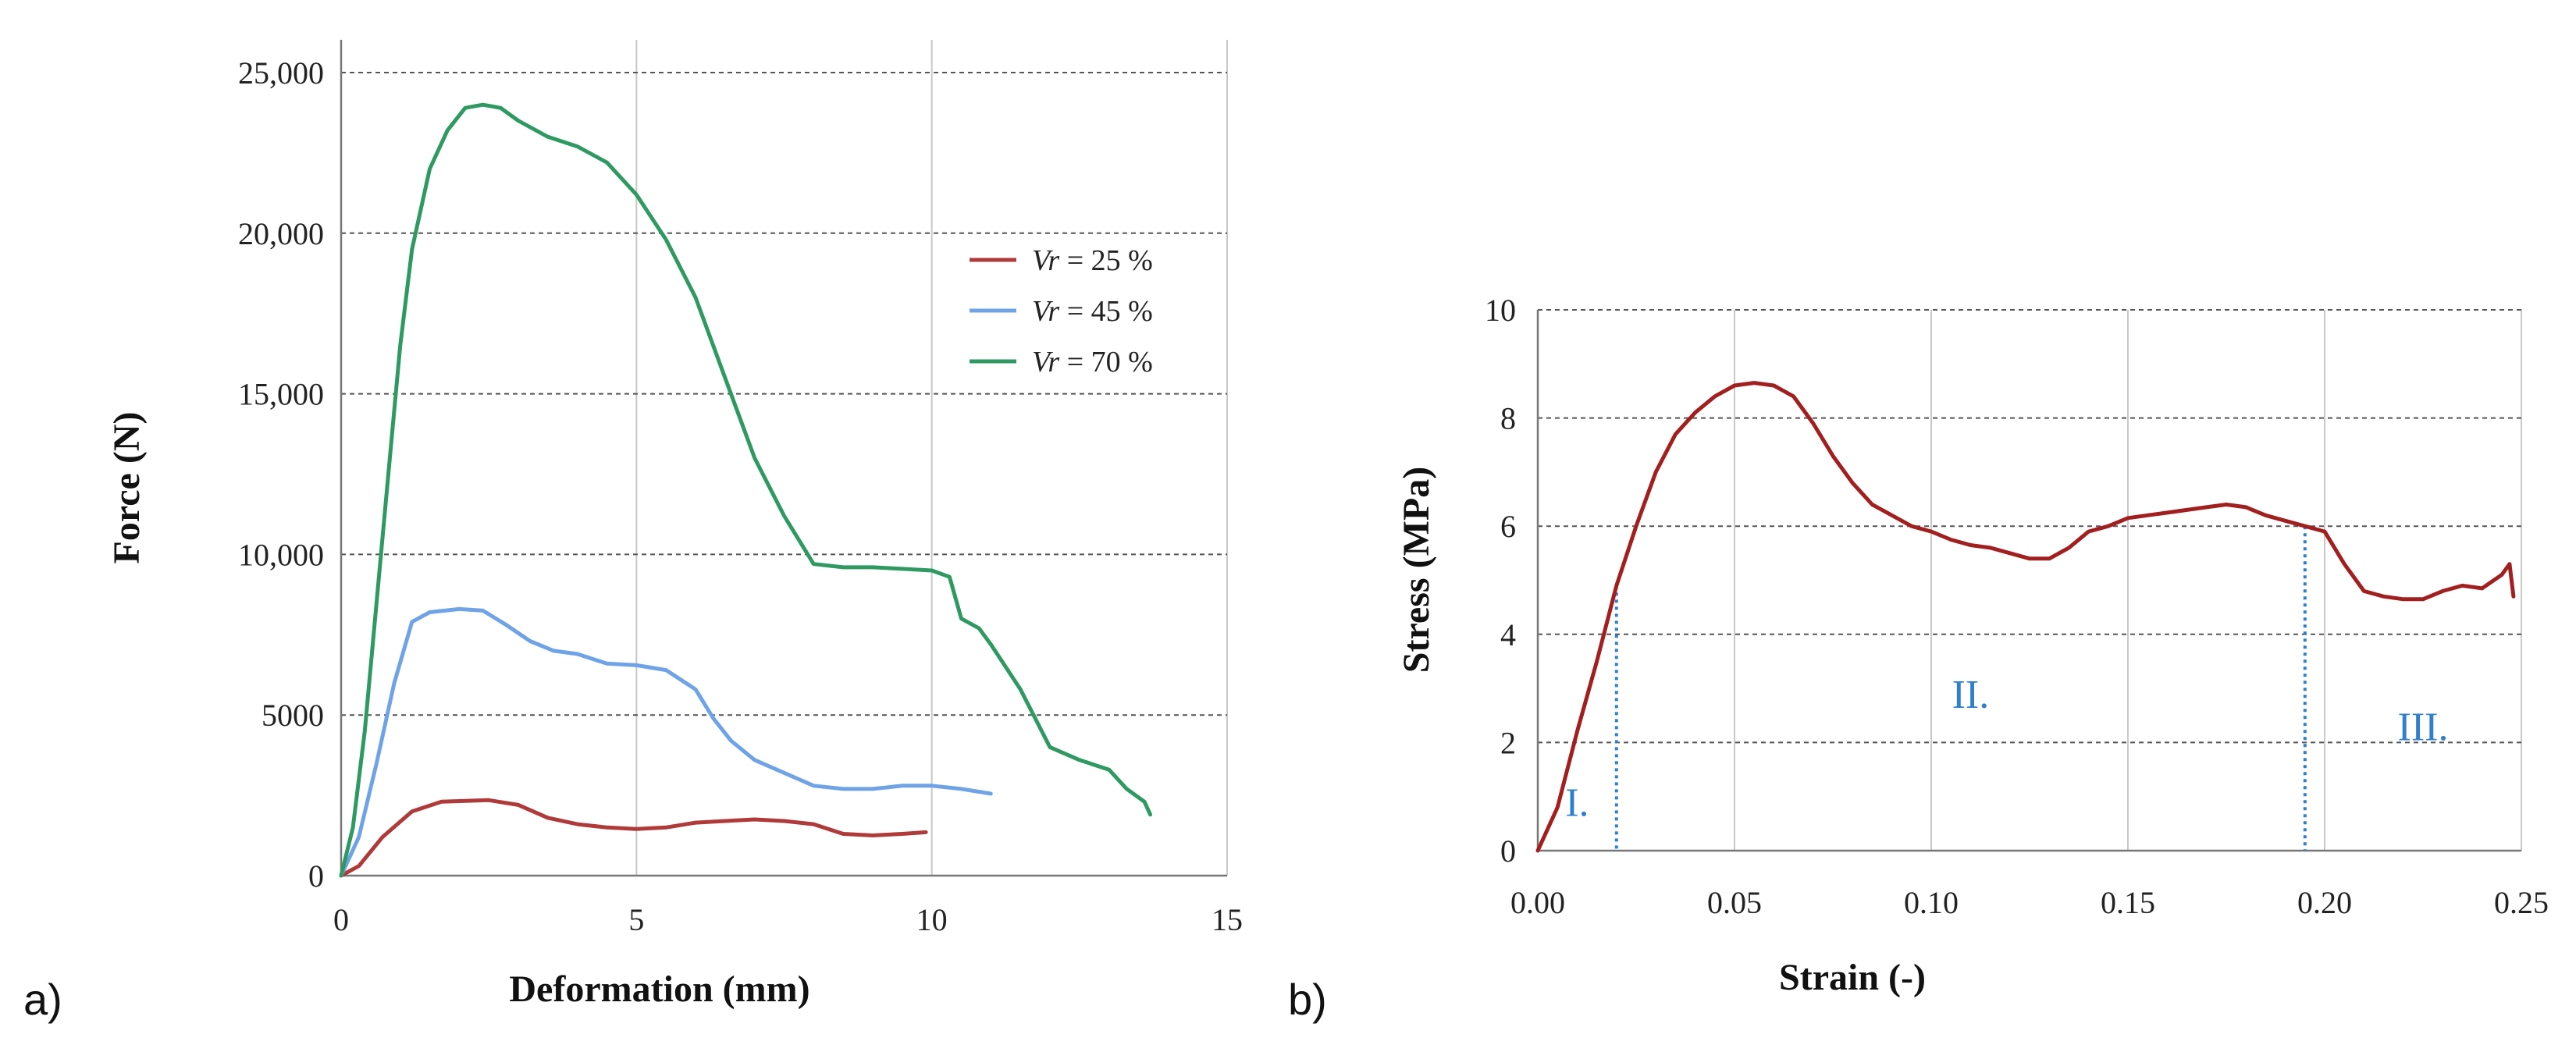 The width and height of the screenshot is (2576, 1052). Describe the element at coordinates (659, 989) in the screenshot. I see `chart-a-x-axis-title: Deformation (mm)` at that location.